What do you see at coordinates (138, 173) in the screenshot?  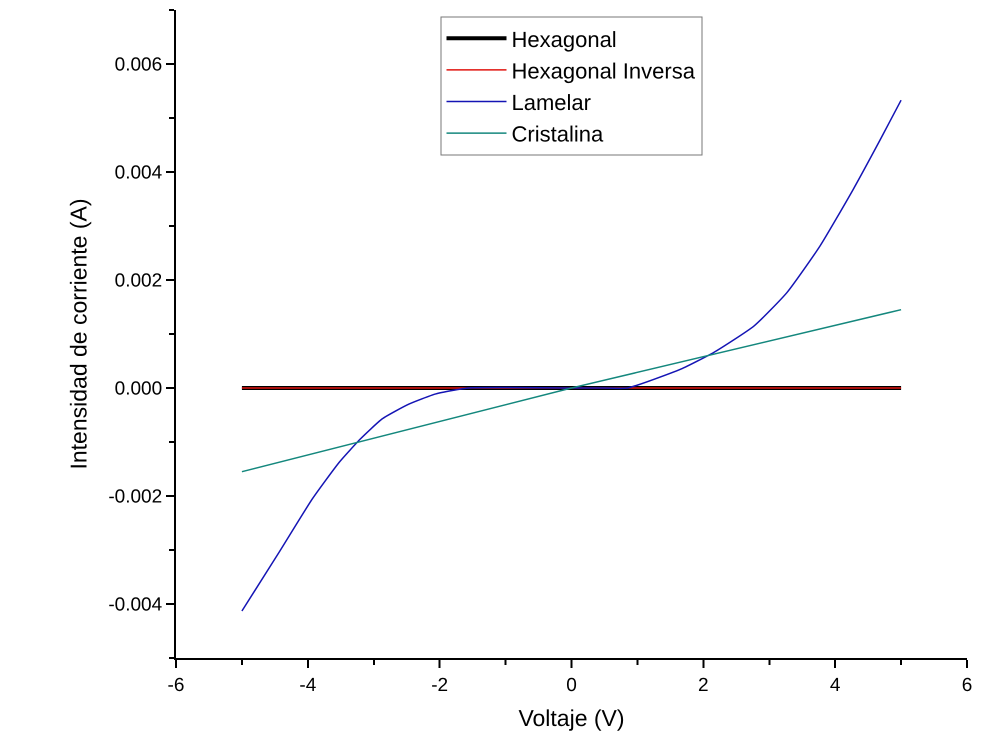 I see `y-tick-label: 0.004` at bounding box center [138, 173].